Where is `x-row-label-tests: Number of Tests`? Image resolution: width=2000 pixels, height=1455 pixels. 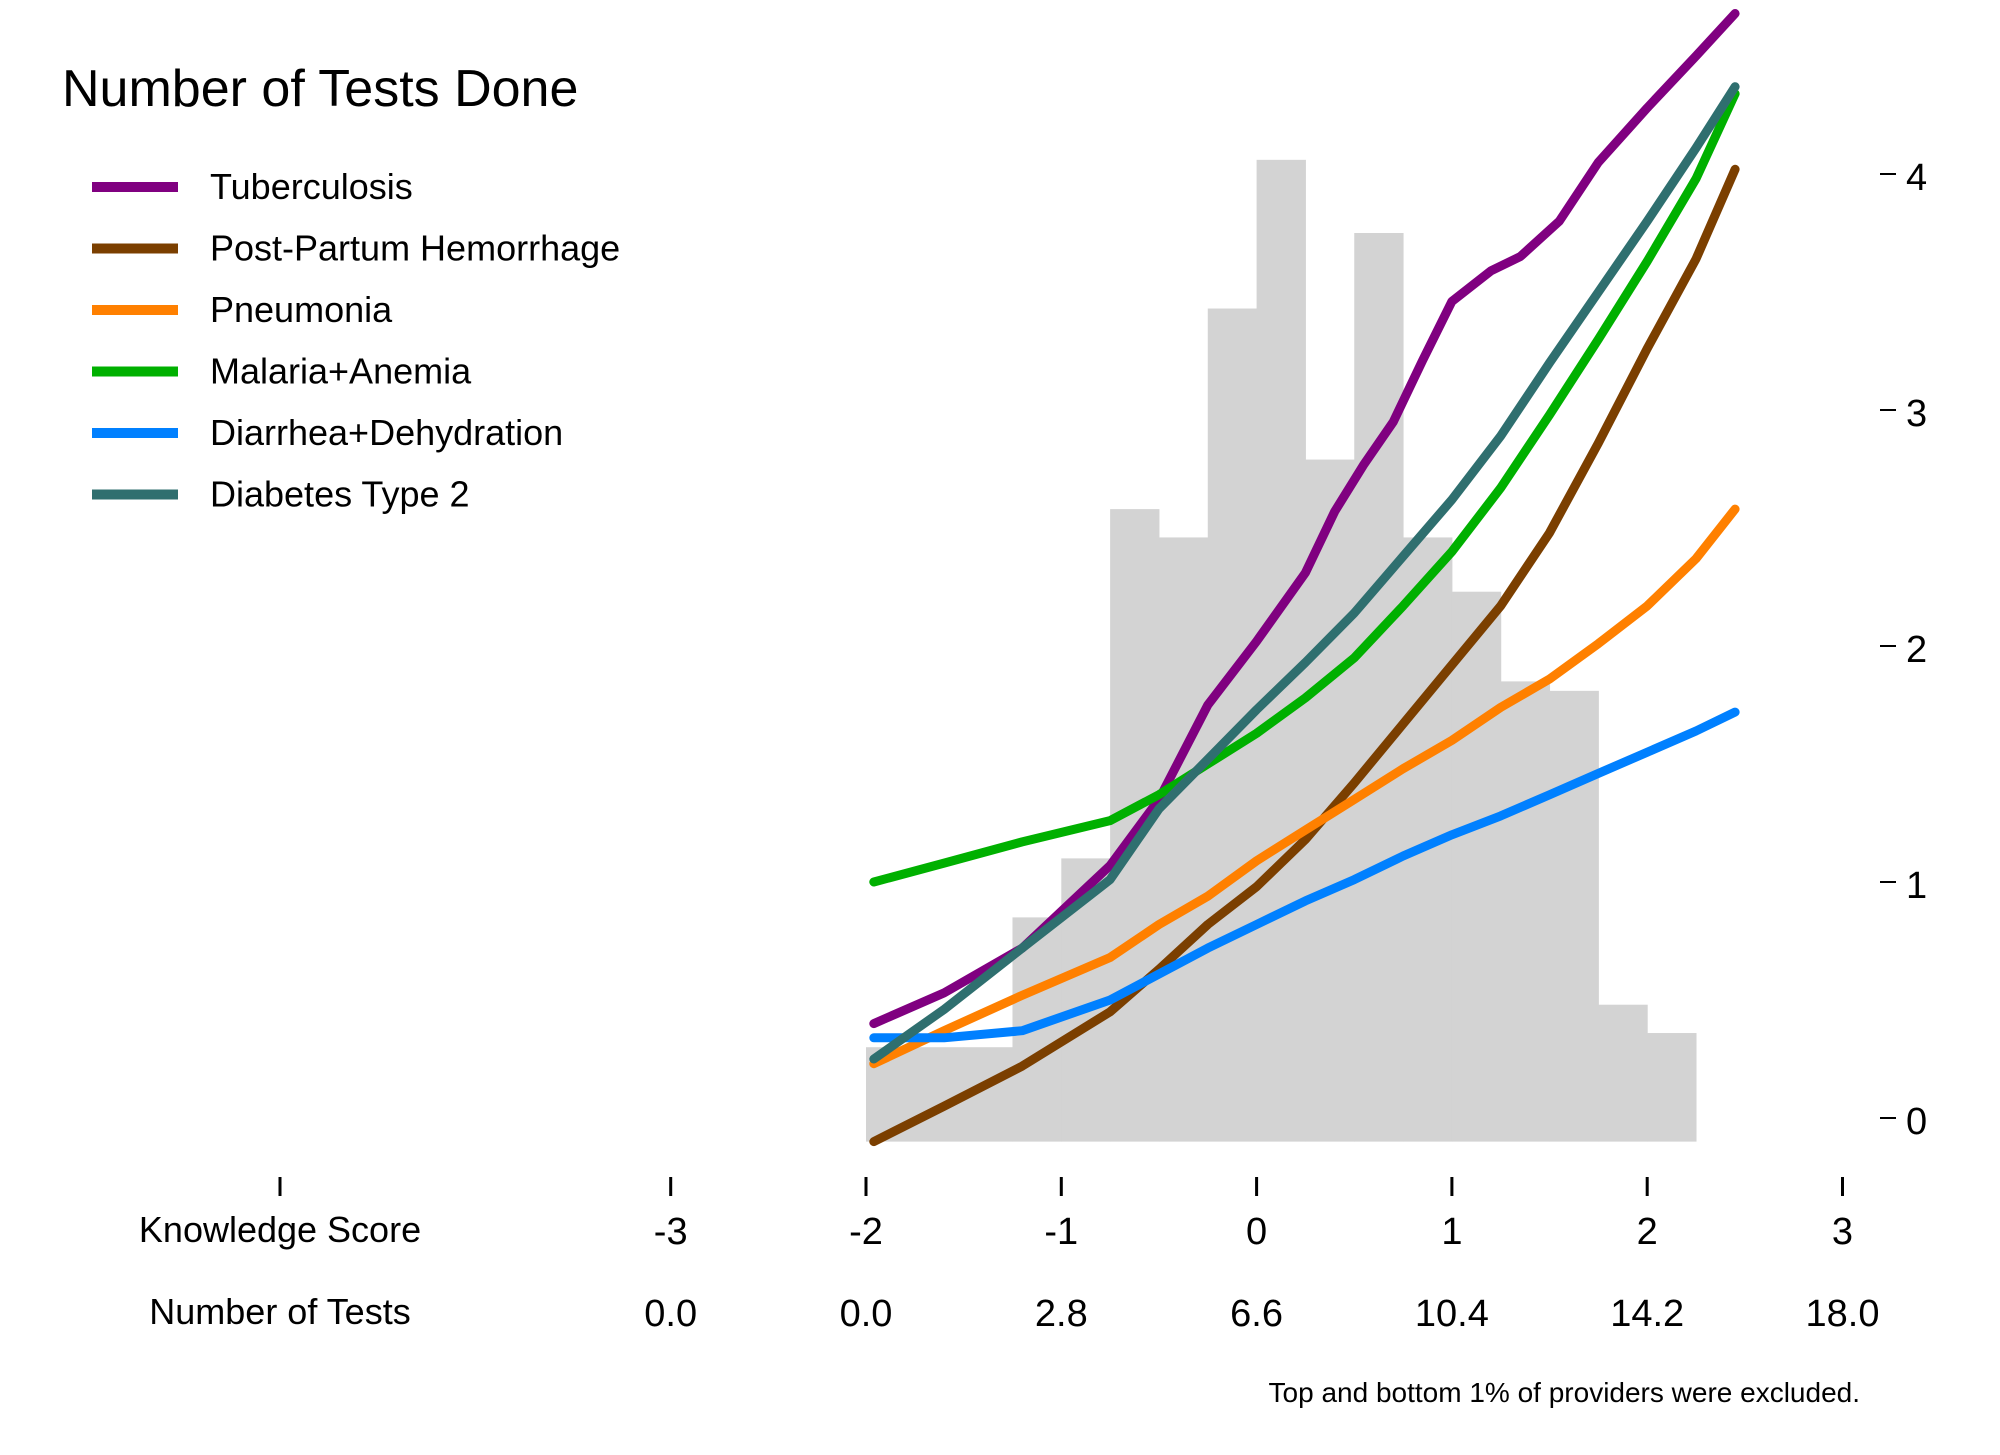 x-row-label-tests: Number of Tests is located at coordinates (279, 1311).